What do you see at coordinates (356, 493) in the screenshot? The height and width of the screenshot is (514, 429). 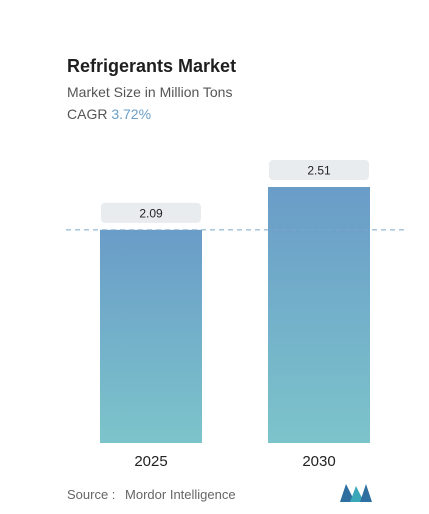 I see `mordor-intelligence-logo-icon` at bounding box center [356, 493].